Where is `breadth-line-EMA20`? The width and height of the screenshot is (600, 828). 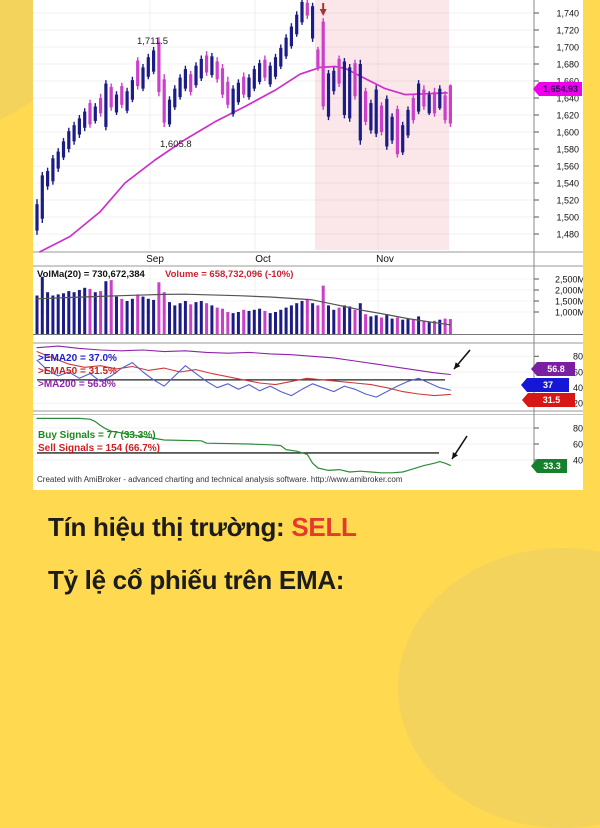 breadth-line-EMA20 is located at coordinates (243, 378).